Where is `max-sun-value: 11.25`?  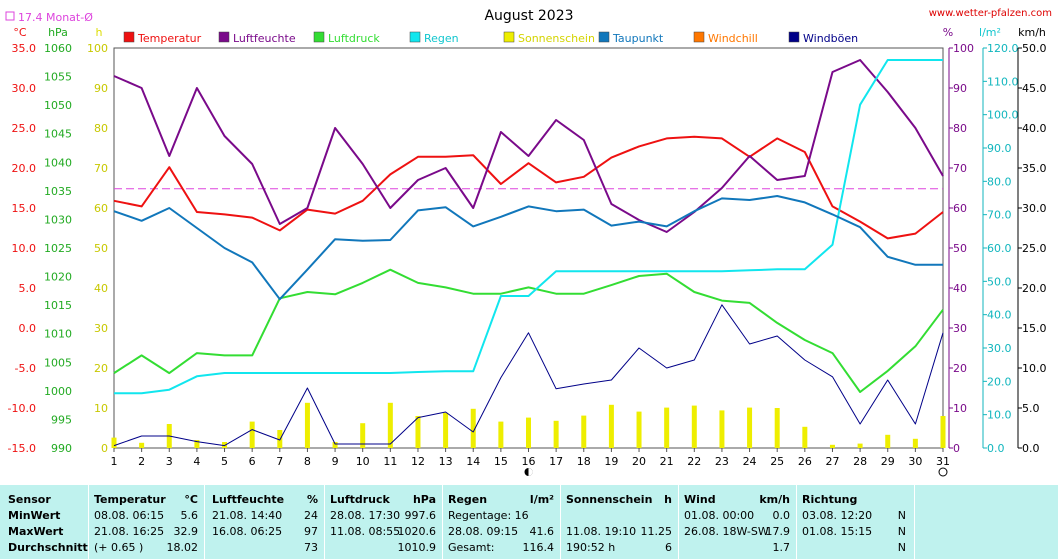
max-sun-value: 11.25 is located at coordinates (656, 531).